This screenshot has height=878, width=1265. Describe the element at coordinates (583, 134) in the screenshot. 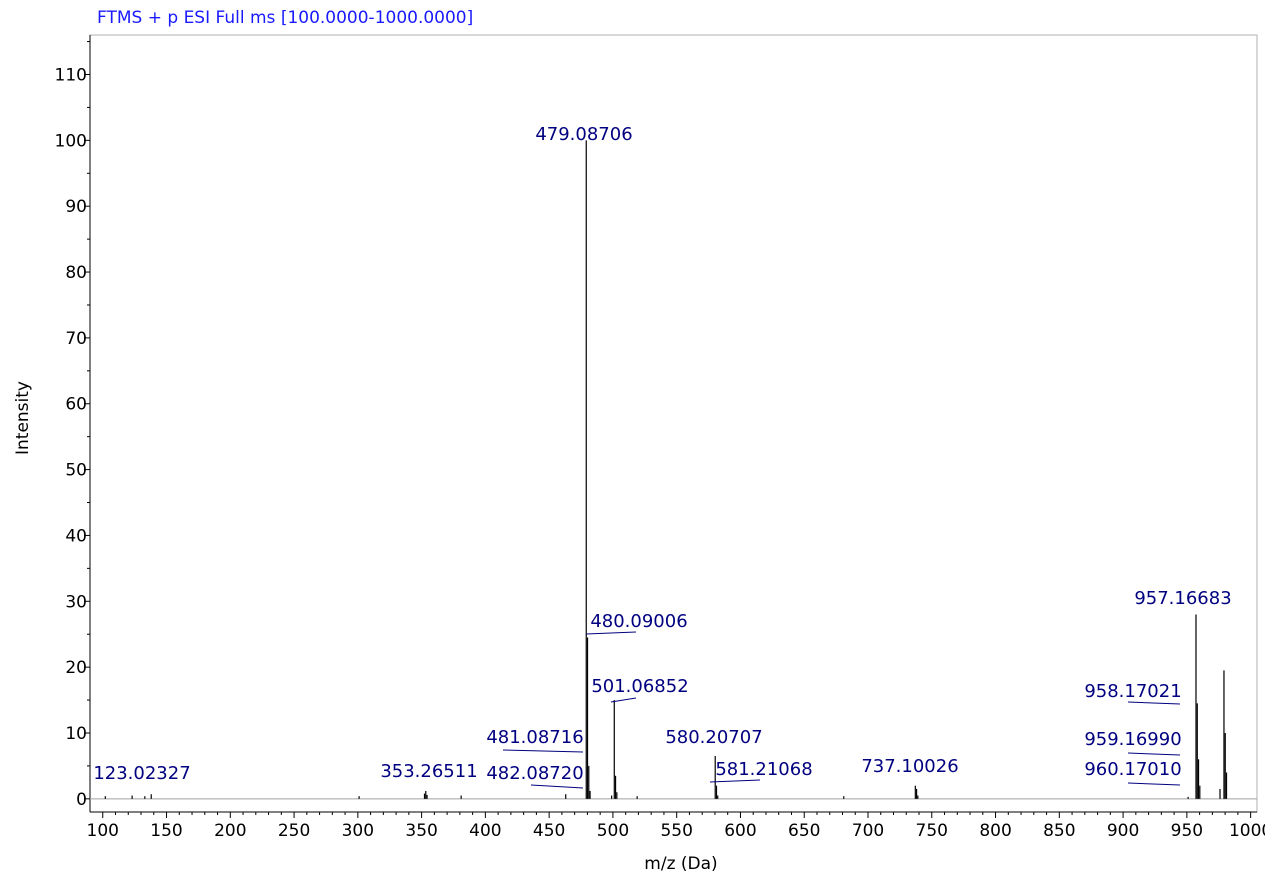

I see `peak-label: 479.08706` at that location.